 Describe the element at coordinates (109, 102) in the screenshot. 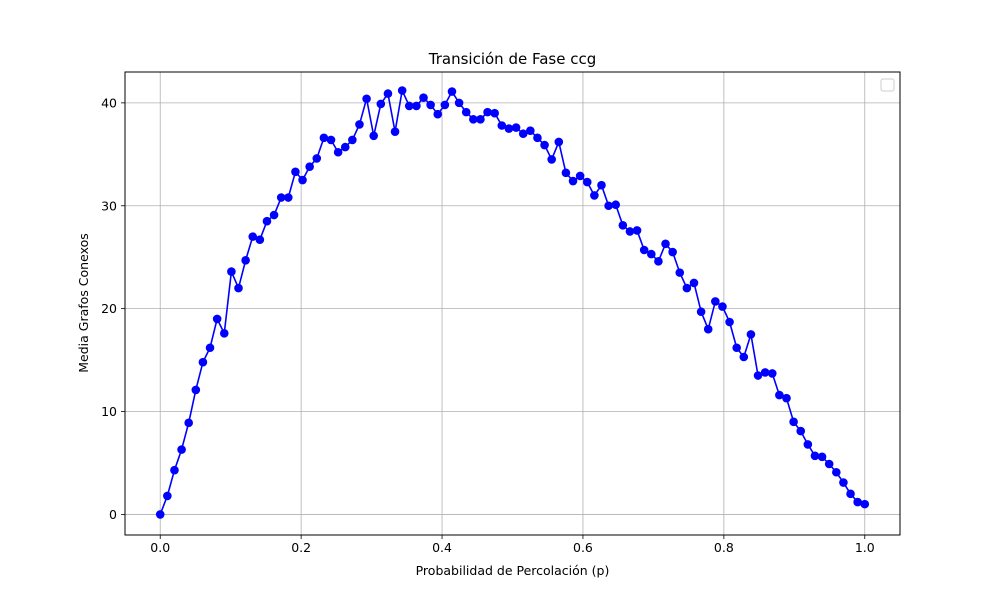

I see `y-tick-label: 40` at that location.